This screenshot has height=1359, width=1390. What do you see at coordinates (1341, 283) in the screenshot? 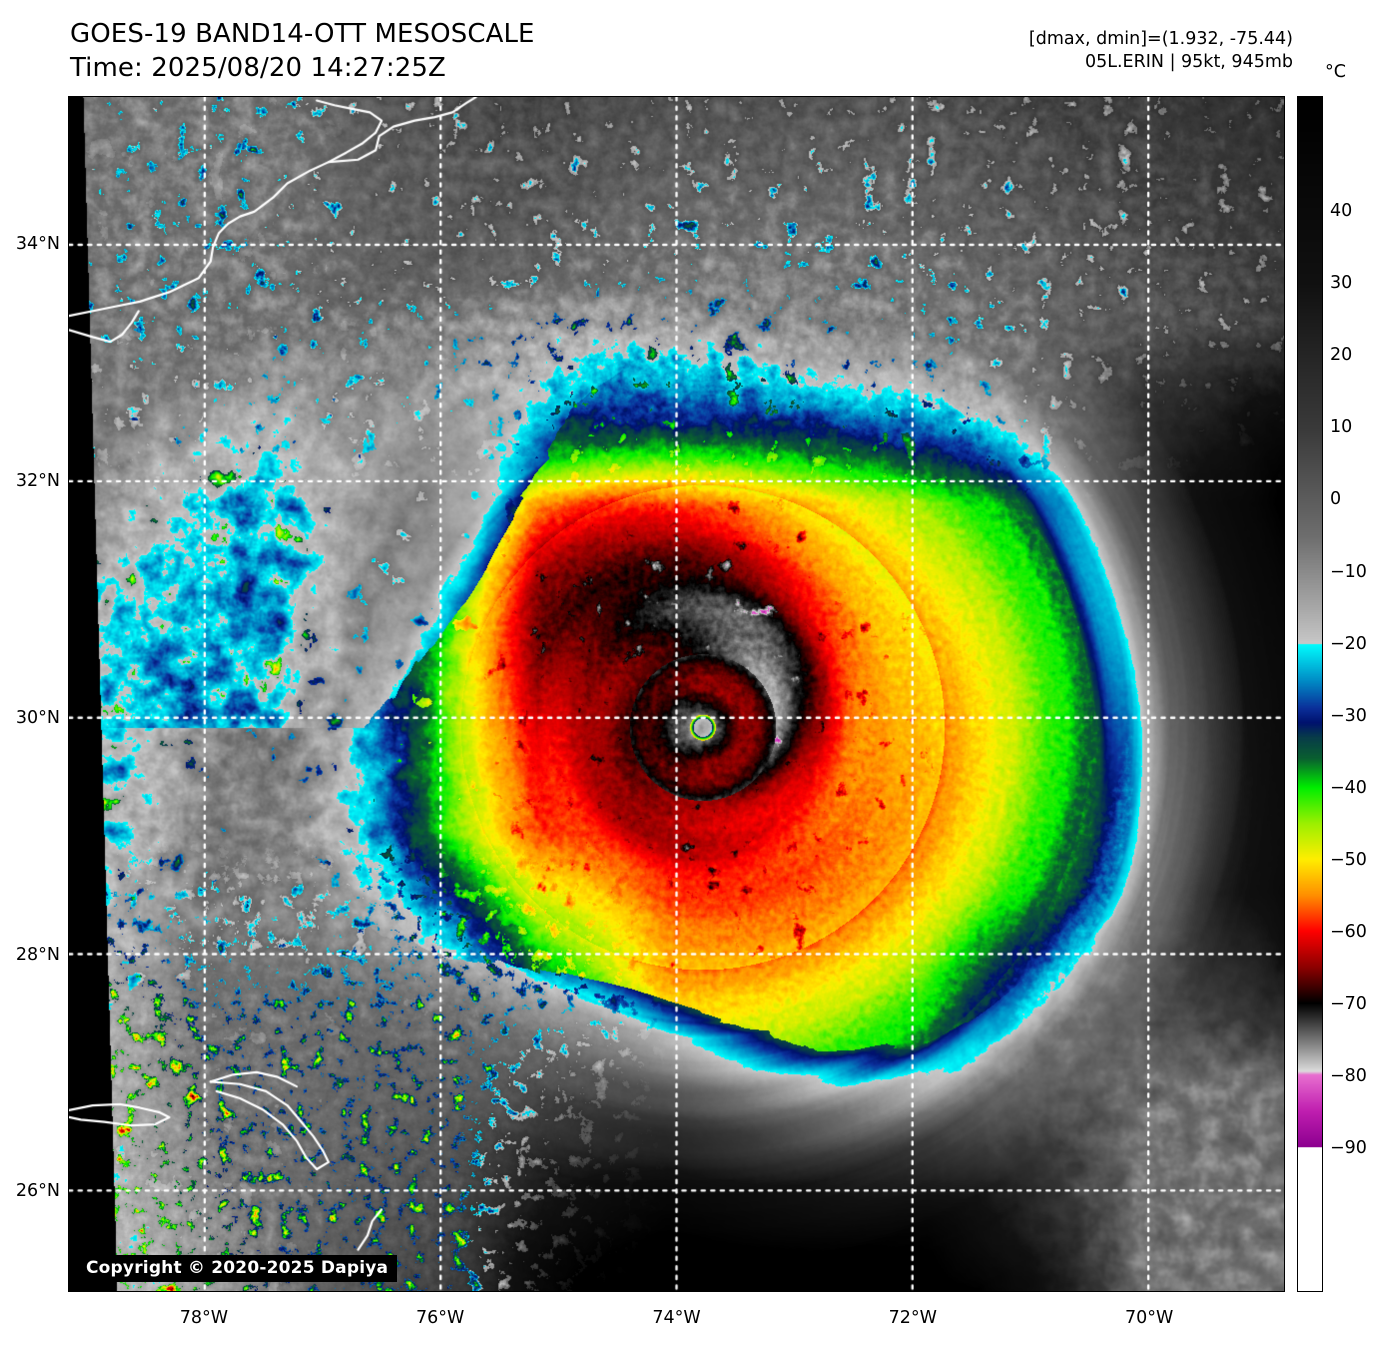
I see `colorbar-tick-30: 30` at bounding box center [1341, 283].